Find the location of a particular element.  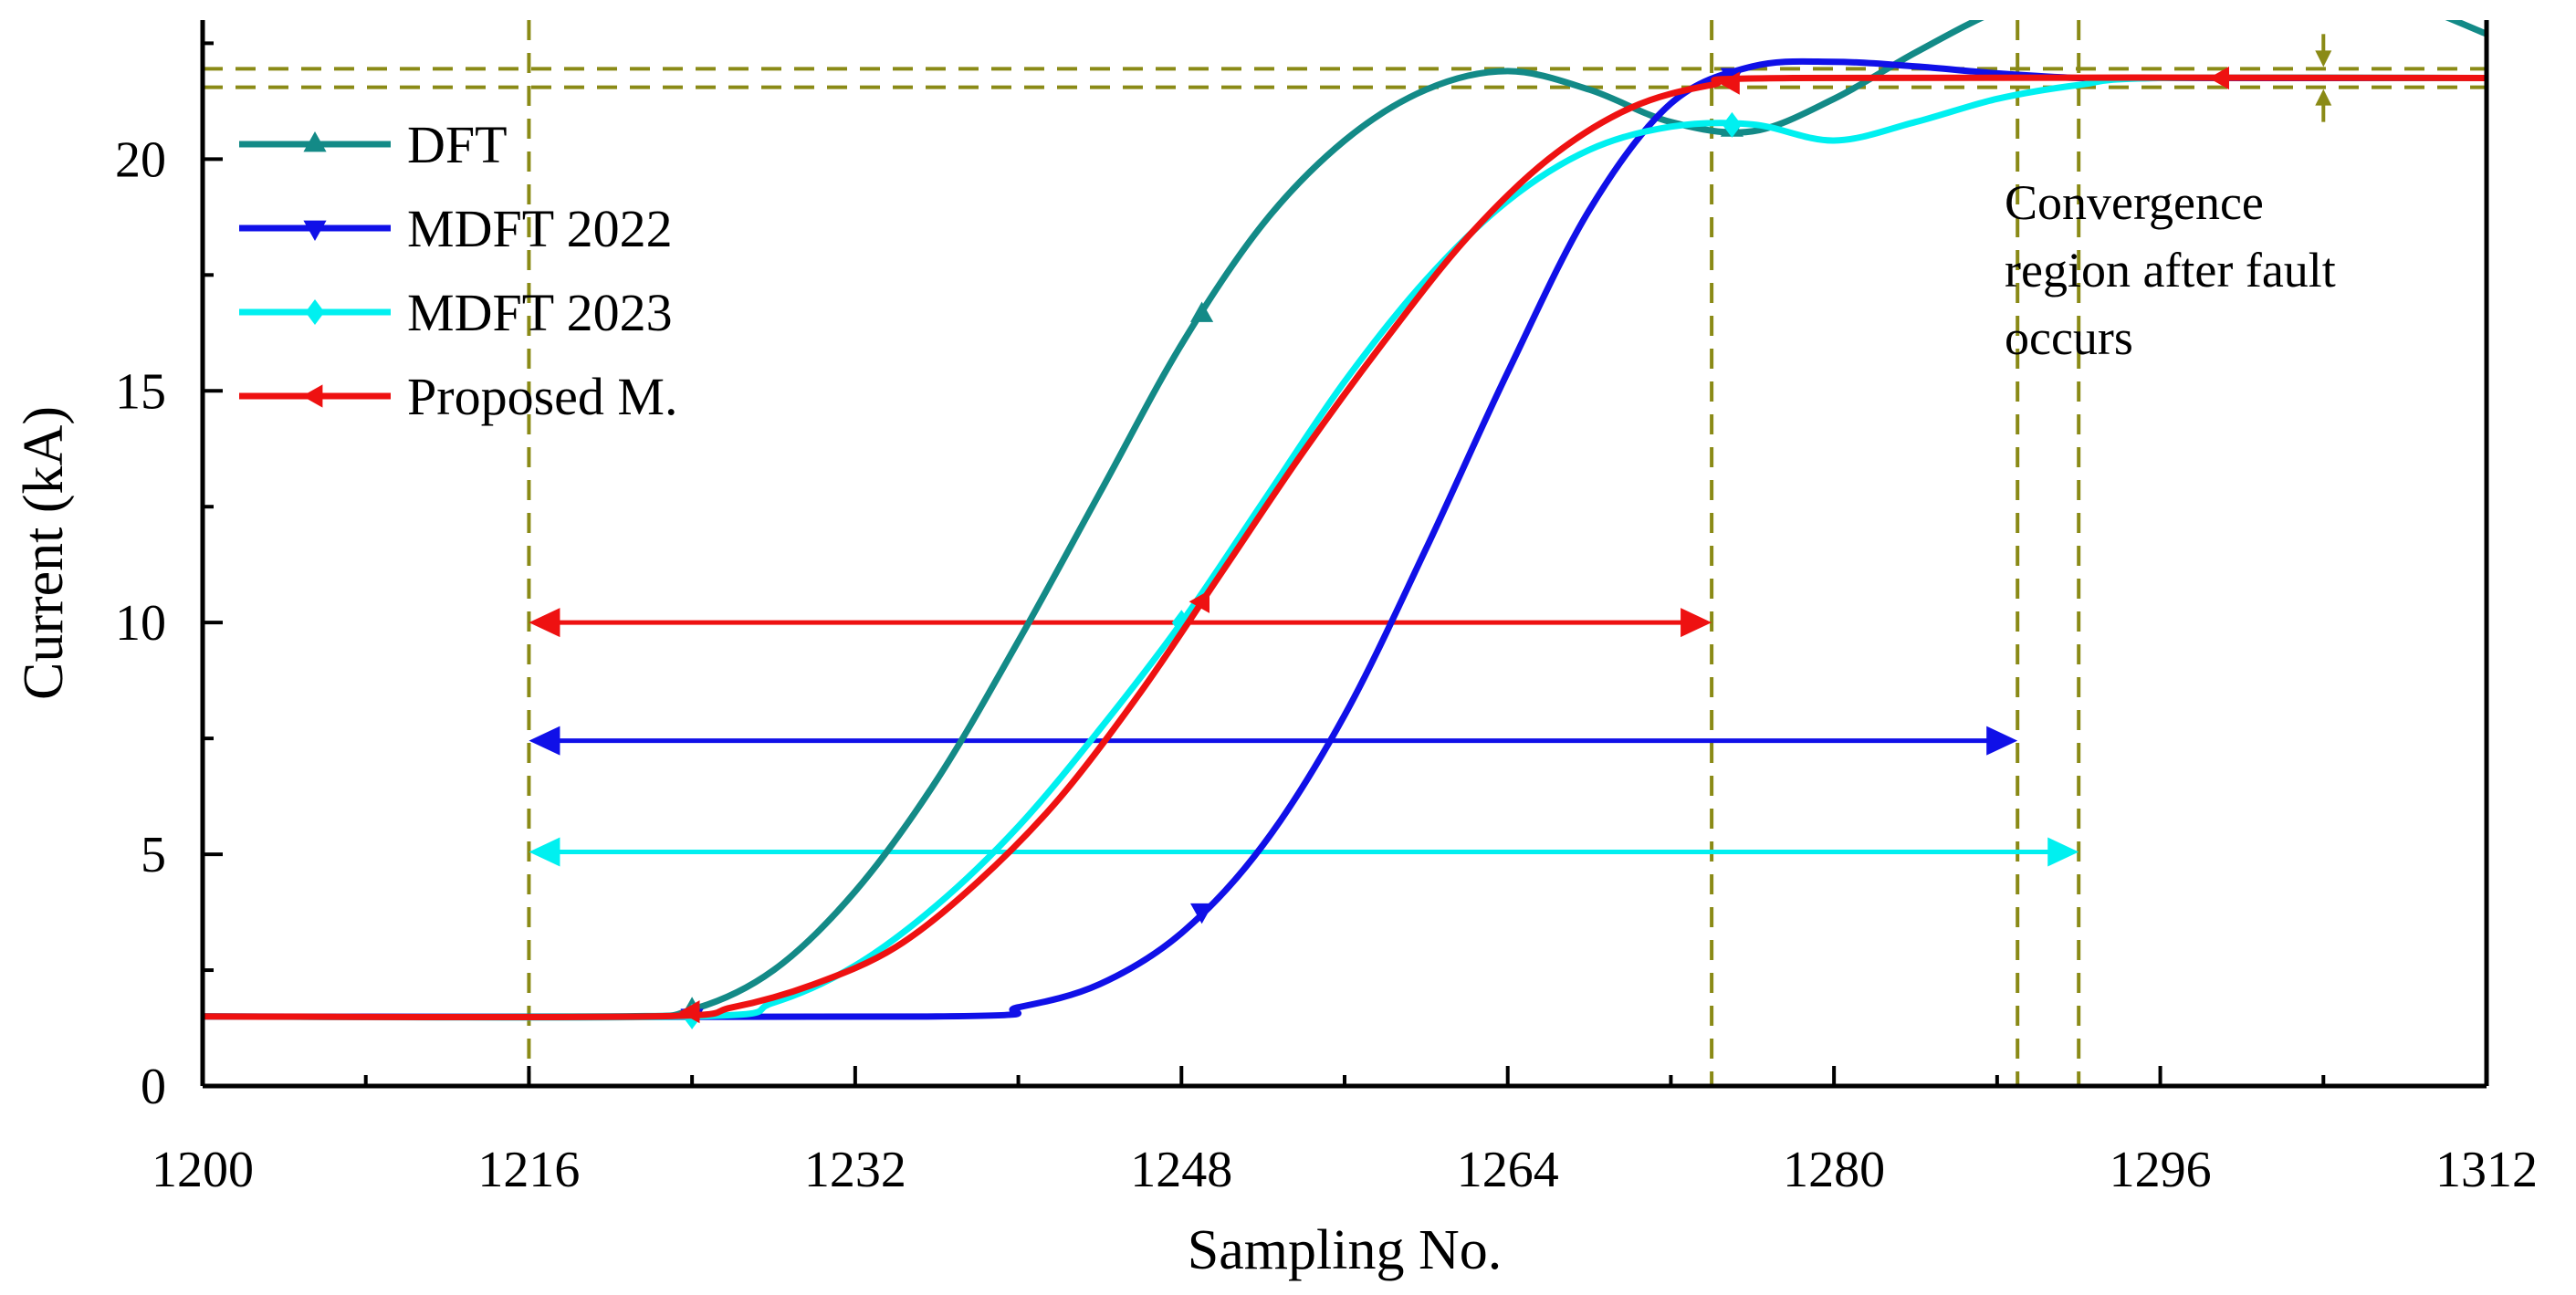

x-tick-label: 1232 is located at coordinates (855, 1170).